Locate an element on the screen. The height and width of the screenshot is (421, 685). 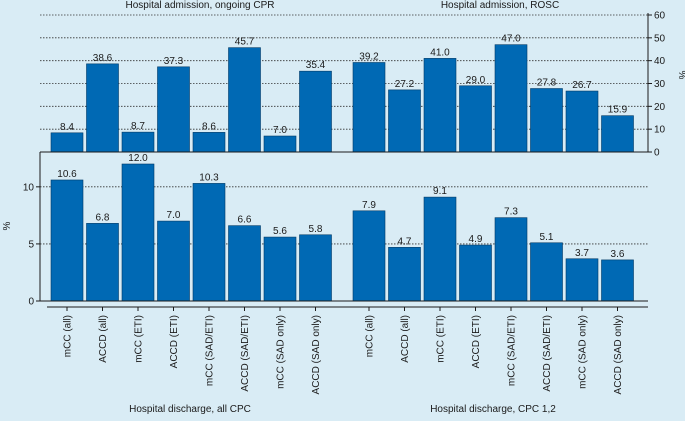
data-label-0-4: 8.6 is located at coordinates (209, 126).